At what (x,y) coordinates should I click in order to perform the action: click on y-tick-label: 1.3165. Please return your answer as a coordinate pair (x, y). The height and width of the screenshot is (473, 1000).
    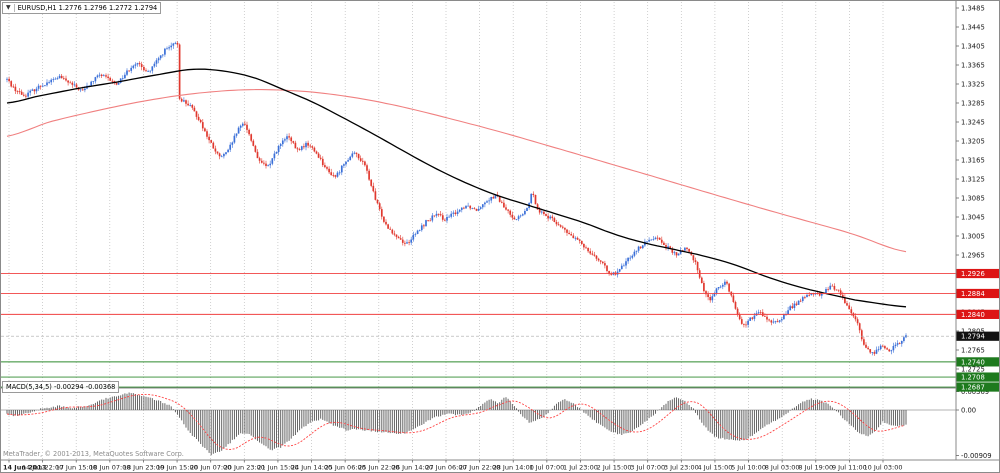
    Looking at the image, I should click on (973, 160).